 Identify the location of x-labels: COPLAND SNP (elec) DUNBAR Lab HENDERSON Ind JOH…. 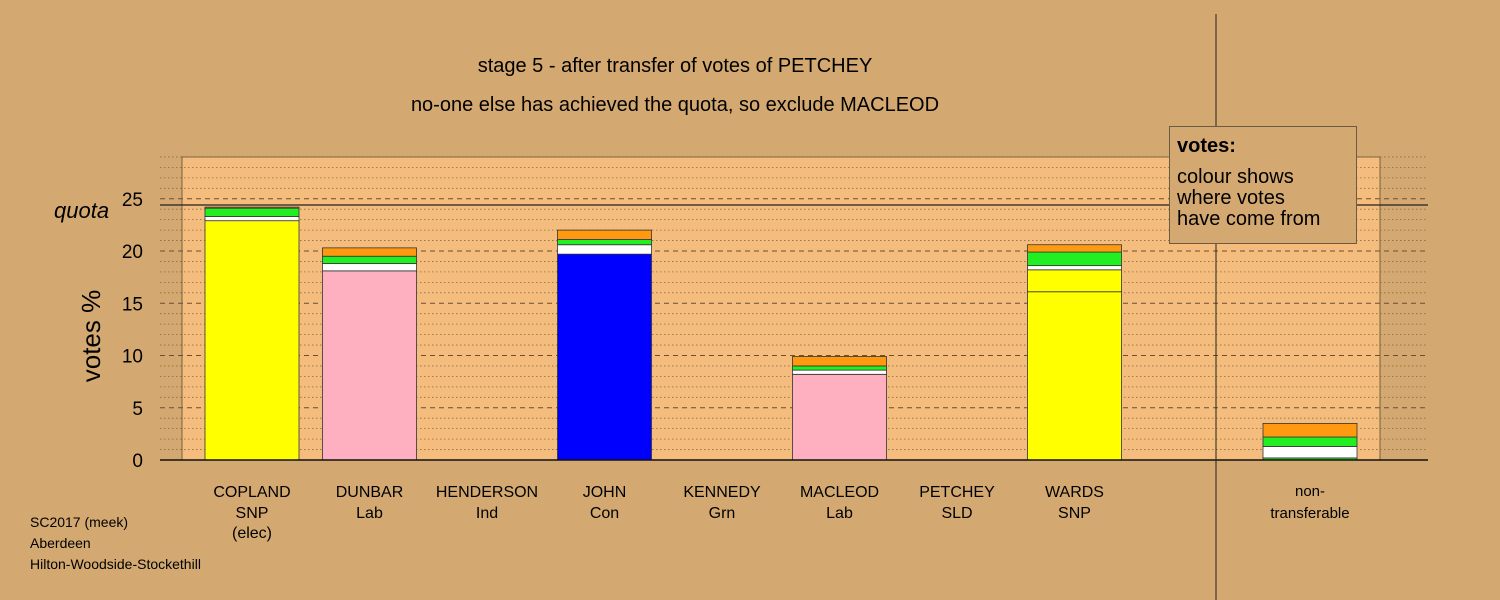
(781, 512).